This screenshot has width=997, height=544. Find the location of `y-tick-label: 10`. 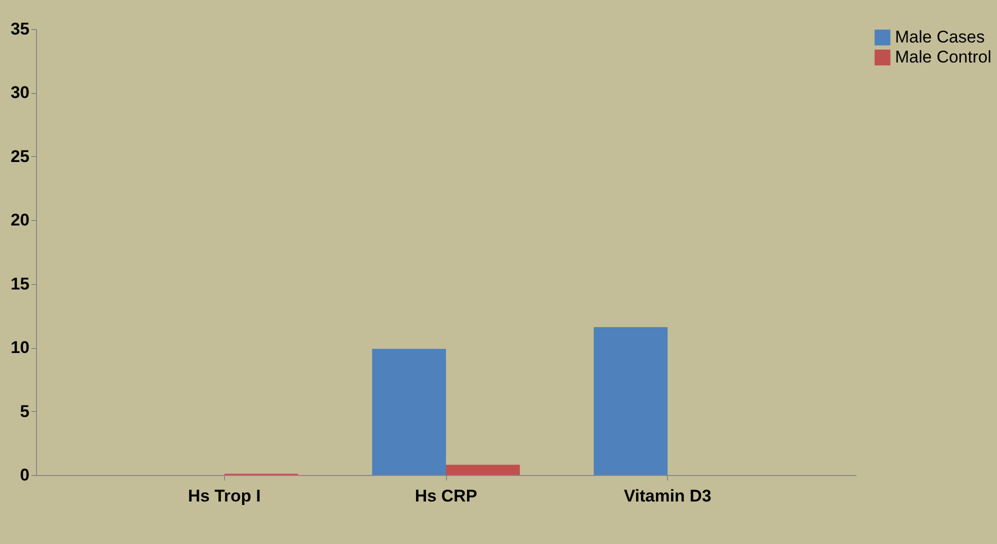

y-tick-label: 10 is located at coordinates (20, 348).